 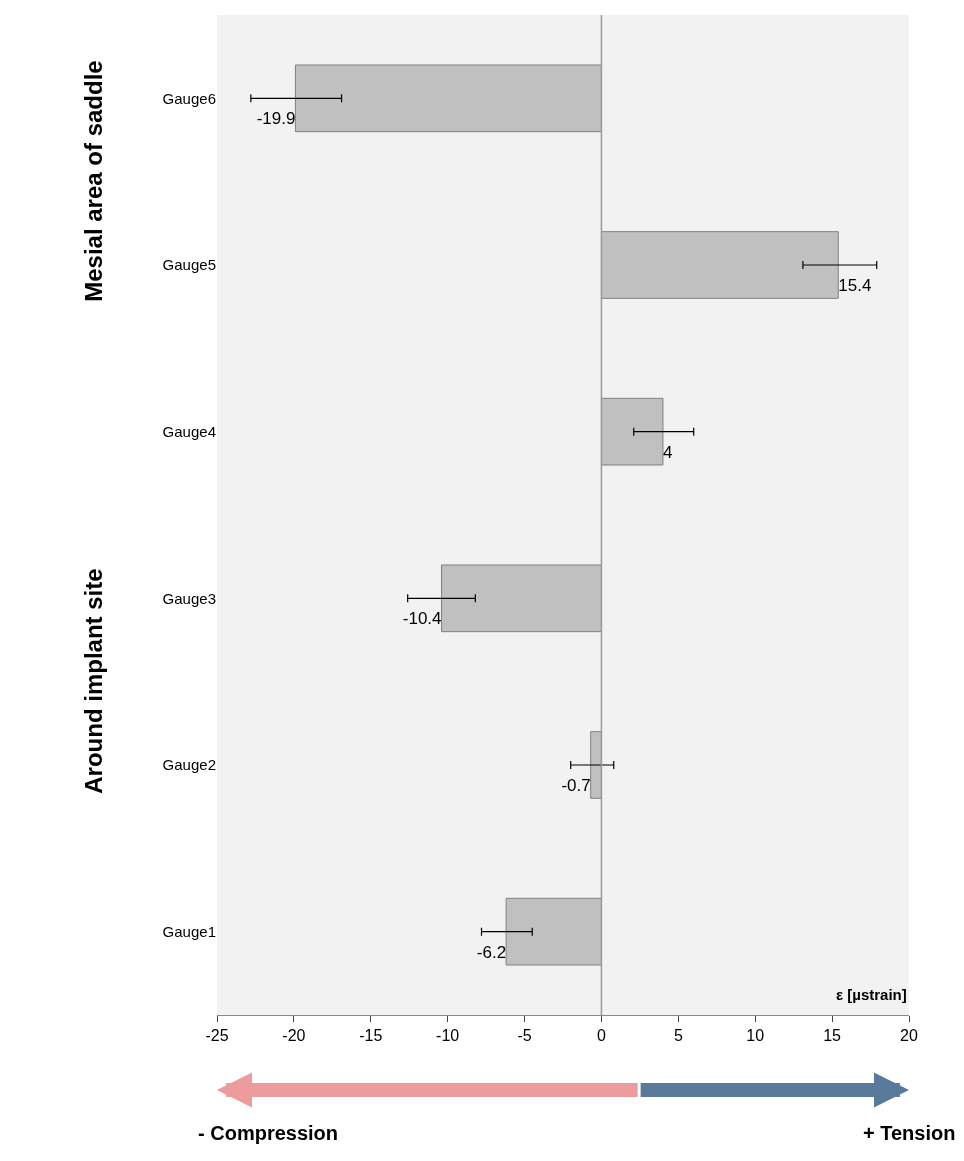 What do you see at coordinates (94, 181) in the screenshot?
I see `text: Mesial area of saddle` at bounding box center [94, 181].